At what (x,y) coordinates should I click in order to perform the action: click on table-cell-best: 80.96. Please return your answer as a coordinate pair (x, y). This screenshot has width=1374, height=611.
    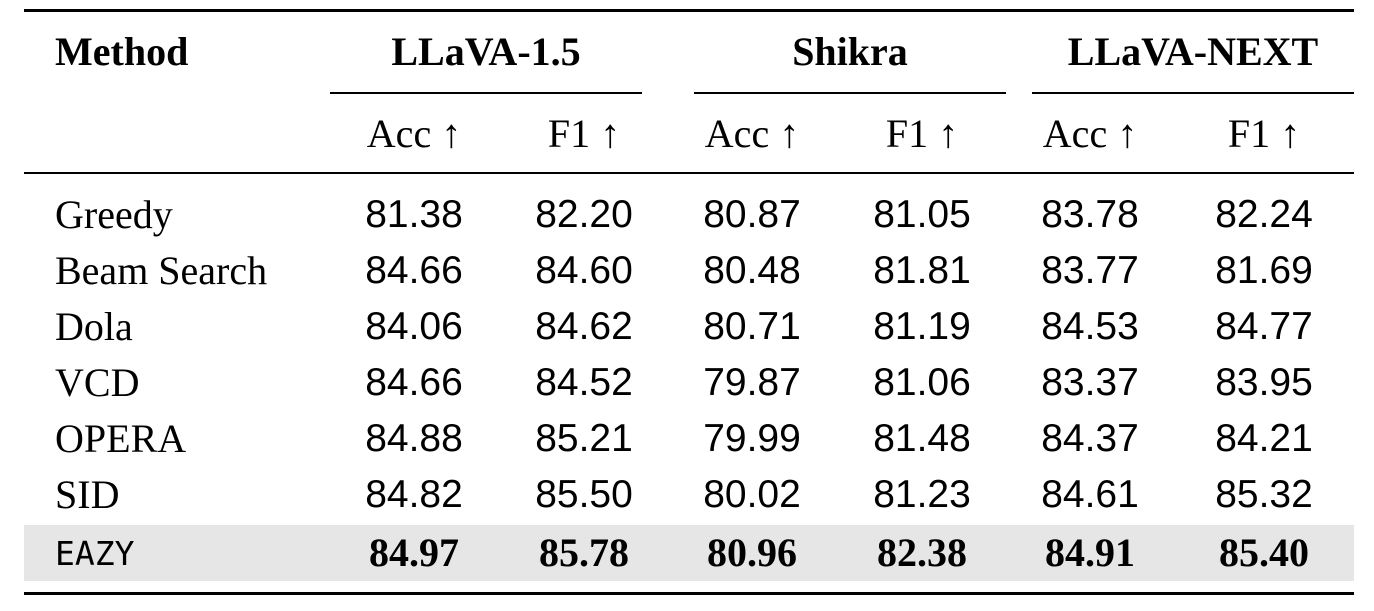
    Looking at the image, I should click on (752, 552).